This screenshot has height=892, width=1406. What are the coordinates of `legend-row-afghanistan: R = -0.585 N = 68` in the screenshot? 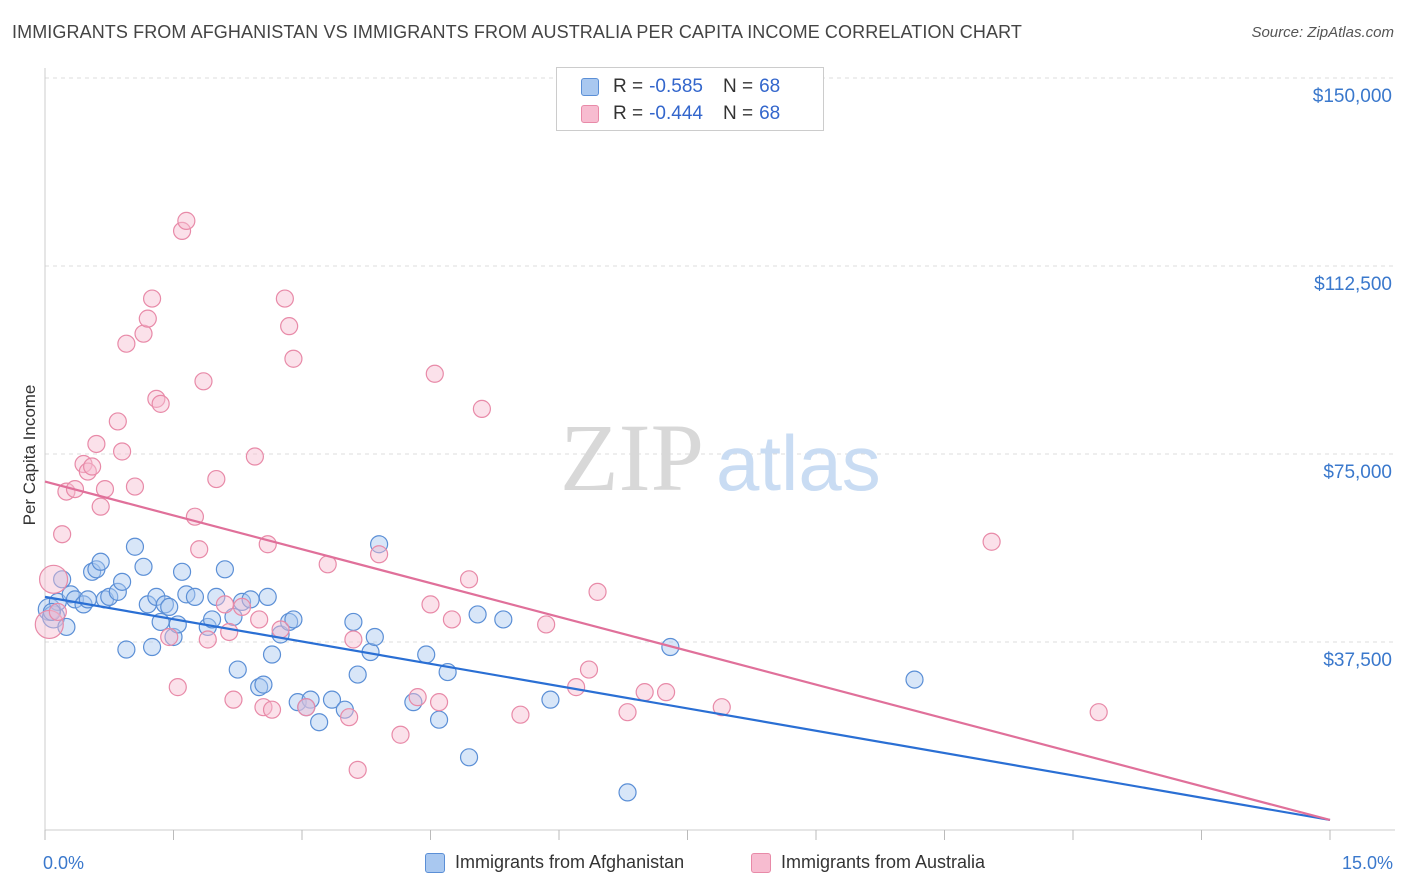 It's located at (680, 87).